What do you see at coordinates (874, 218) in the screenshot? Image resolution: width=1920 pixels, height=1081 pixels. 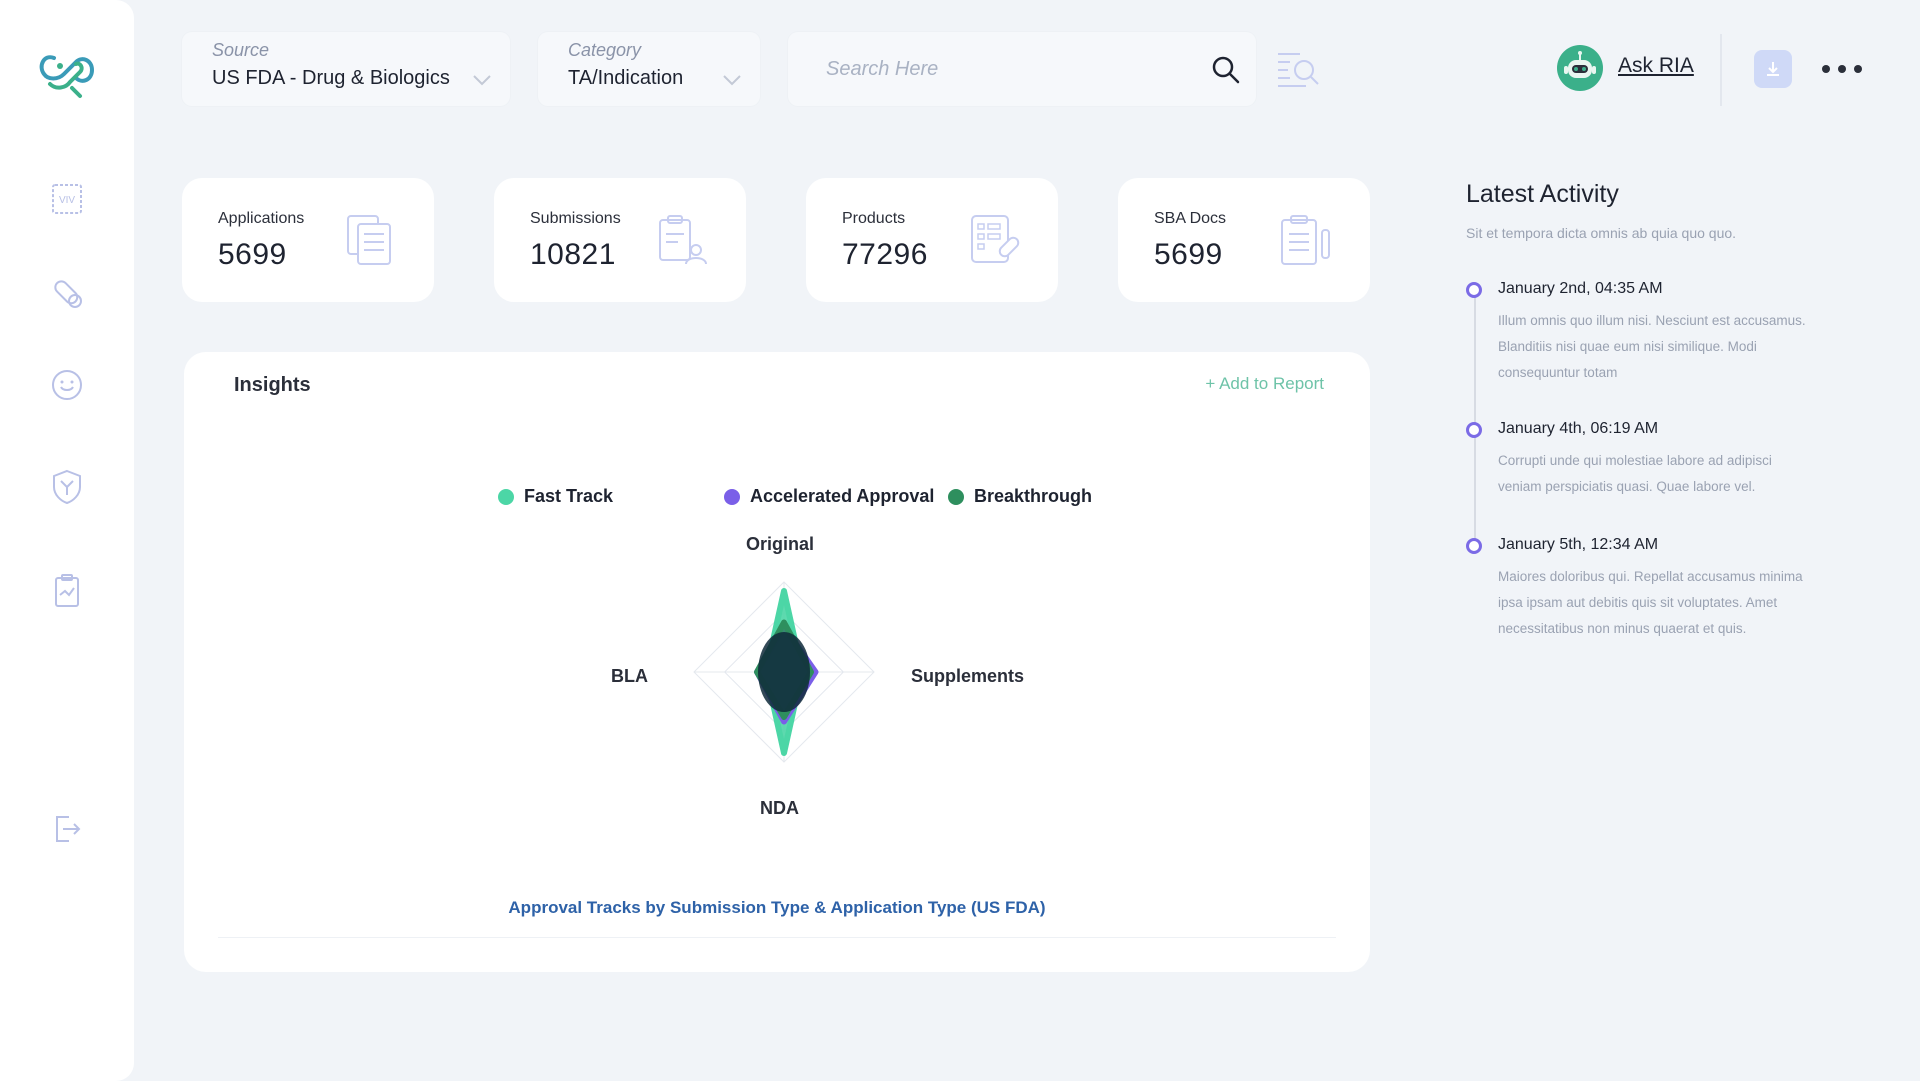 I see `stat-label: Products` at bounding box center [874, 218].